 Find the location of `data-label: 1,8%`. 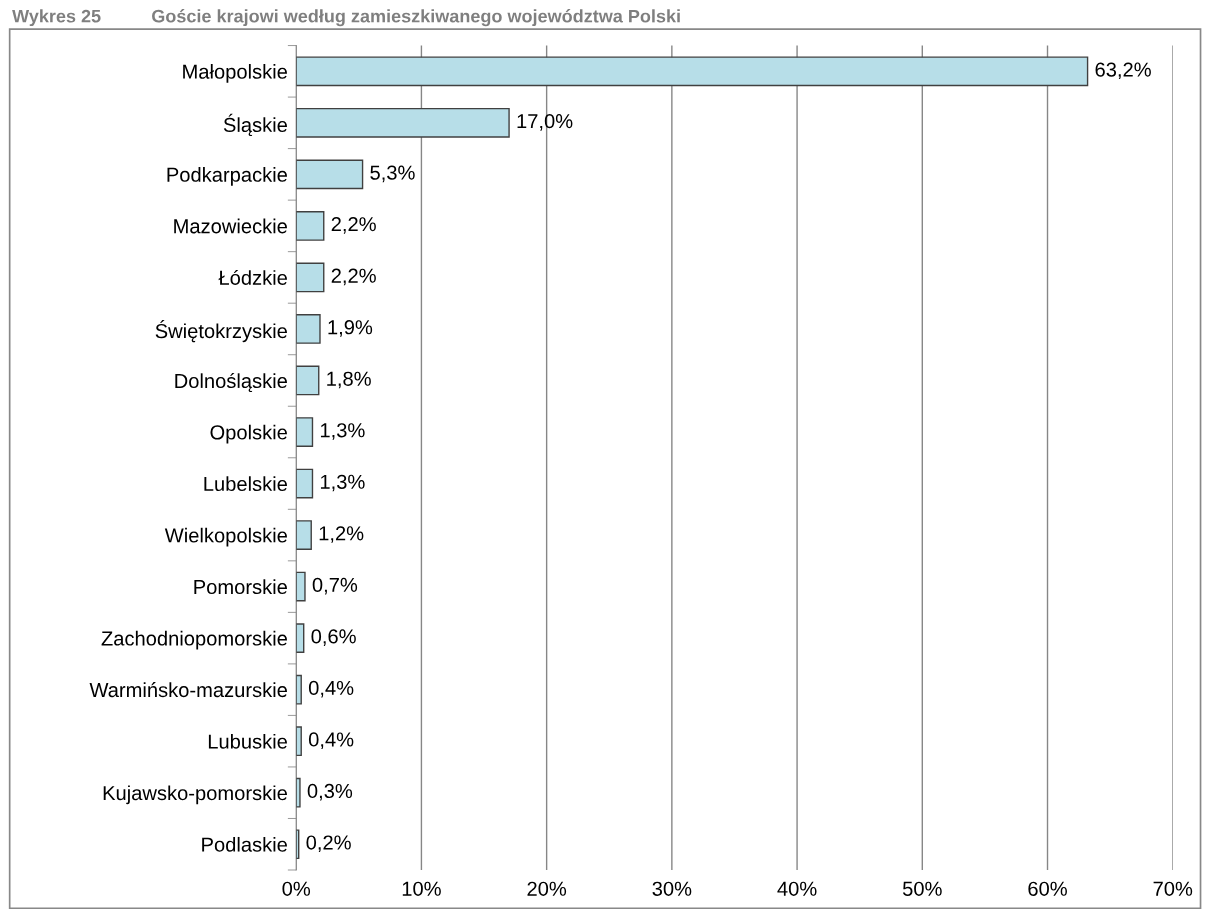

data-label: 1,8% is located at coordinates (349, 380).